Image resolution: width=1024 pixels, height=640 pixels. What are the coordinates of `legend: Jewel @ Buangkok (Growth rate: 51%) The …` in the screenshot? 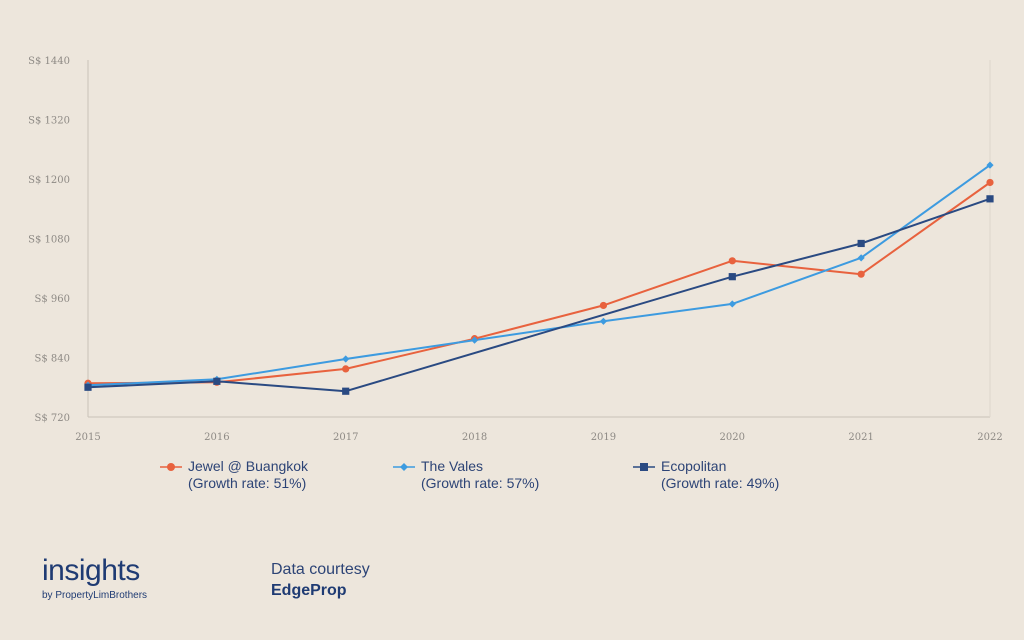 It's located at (512, 478).